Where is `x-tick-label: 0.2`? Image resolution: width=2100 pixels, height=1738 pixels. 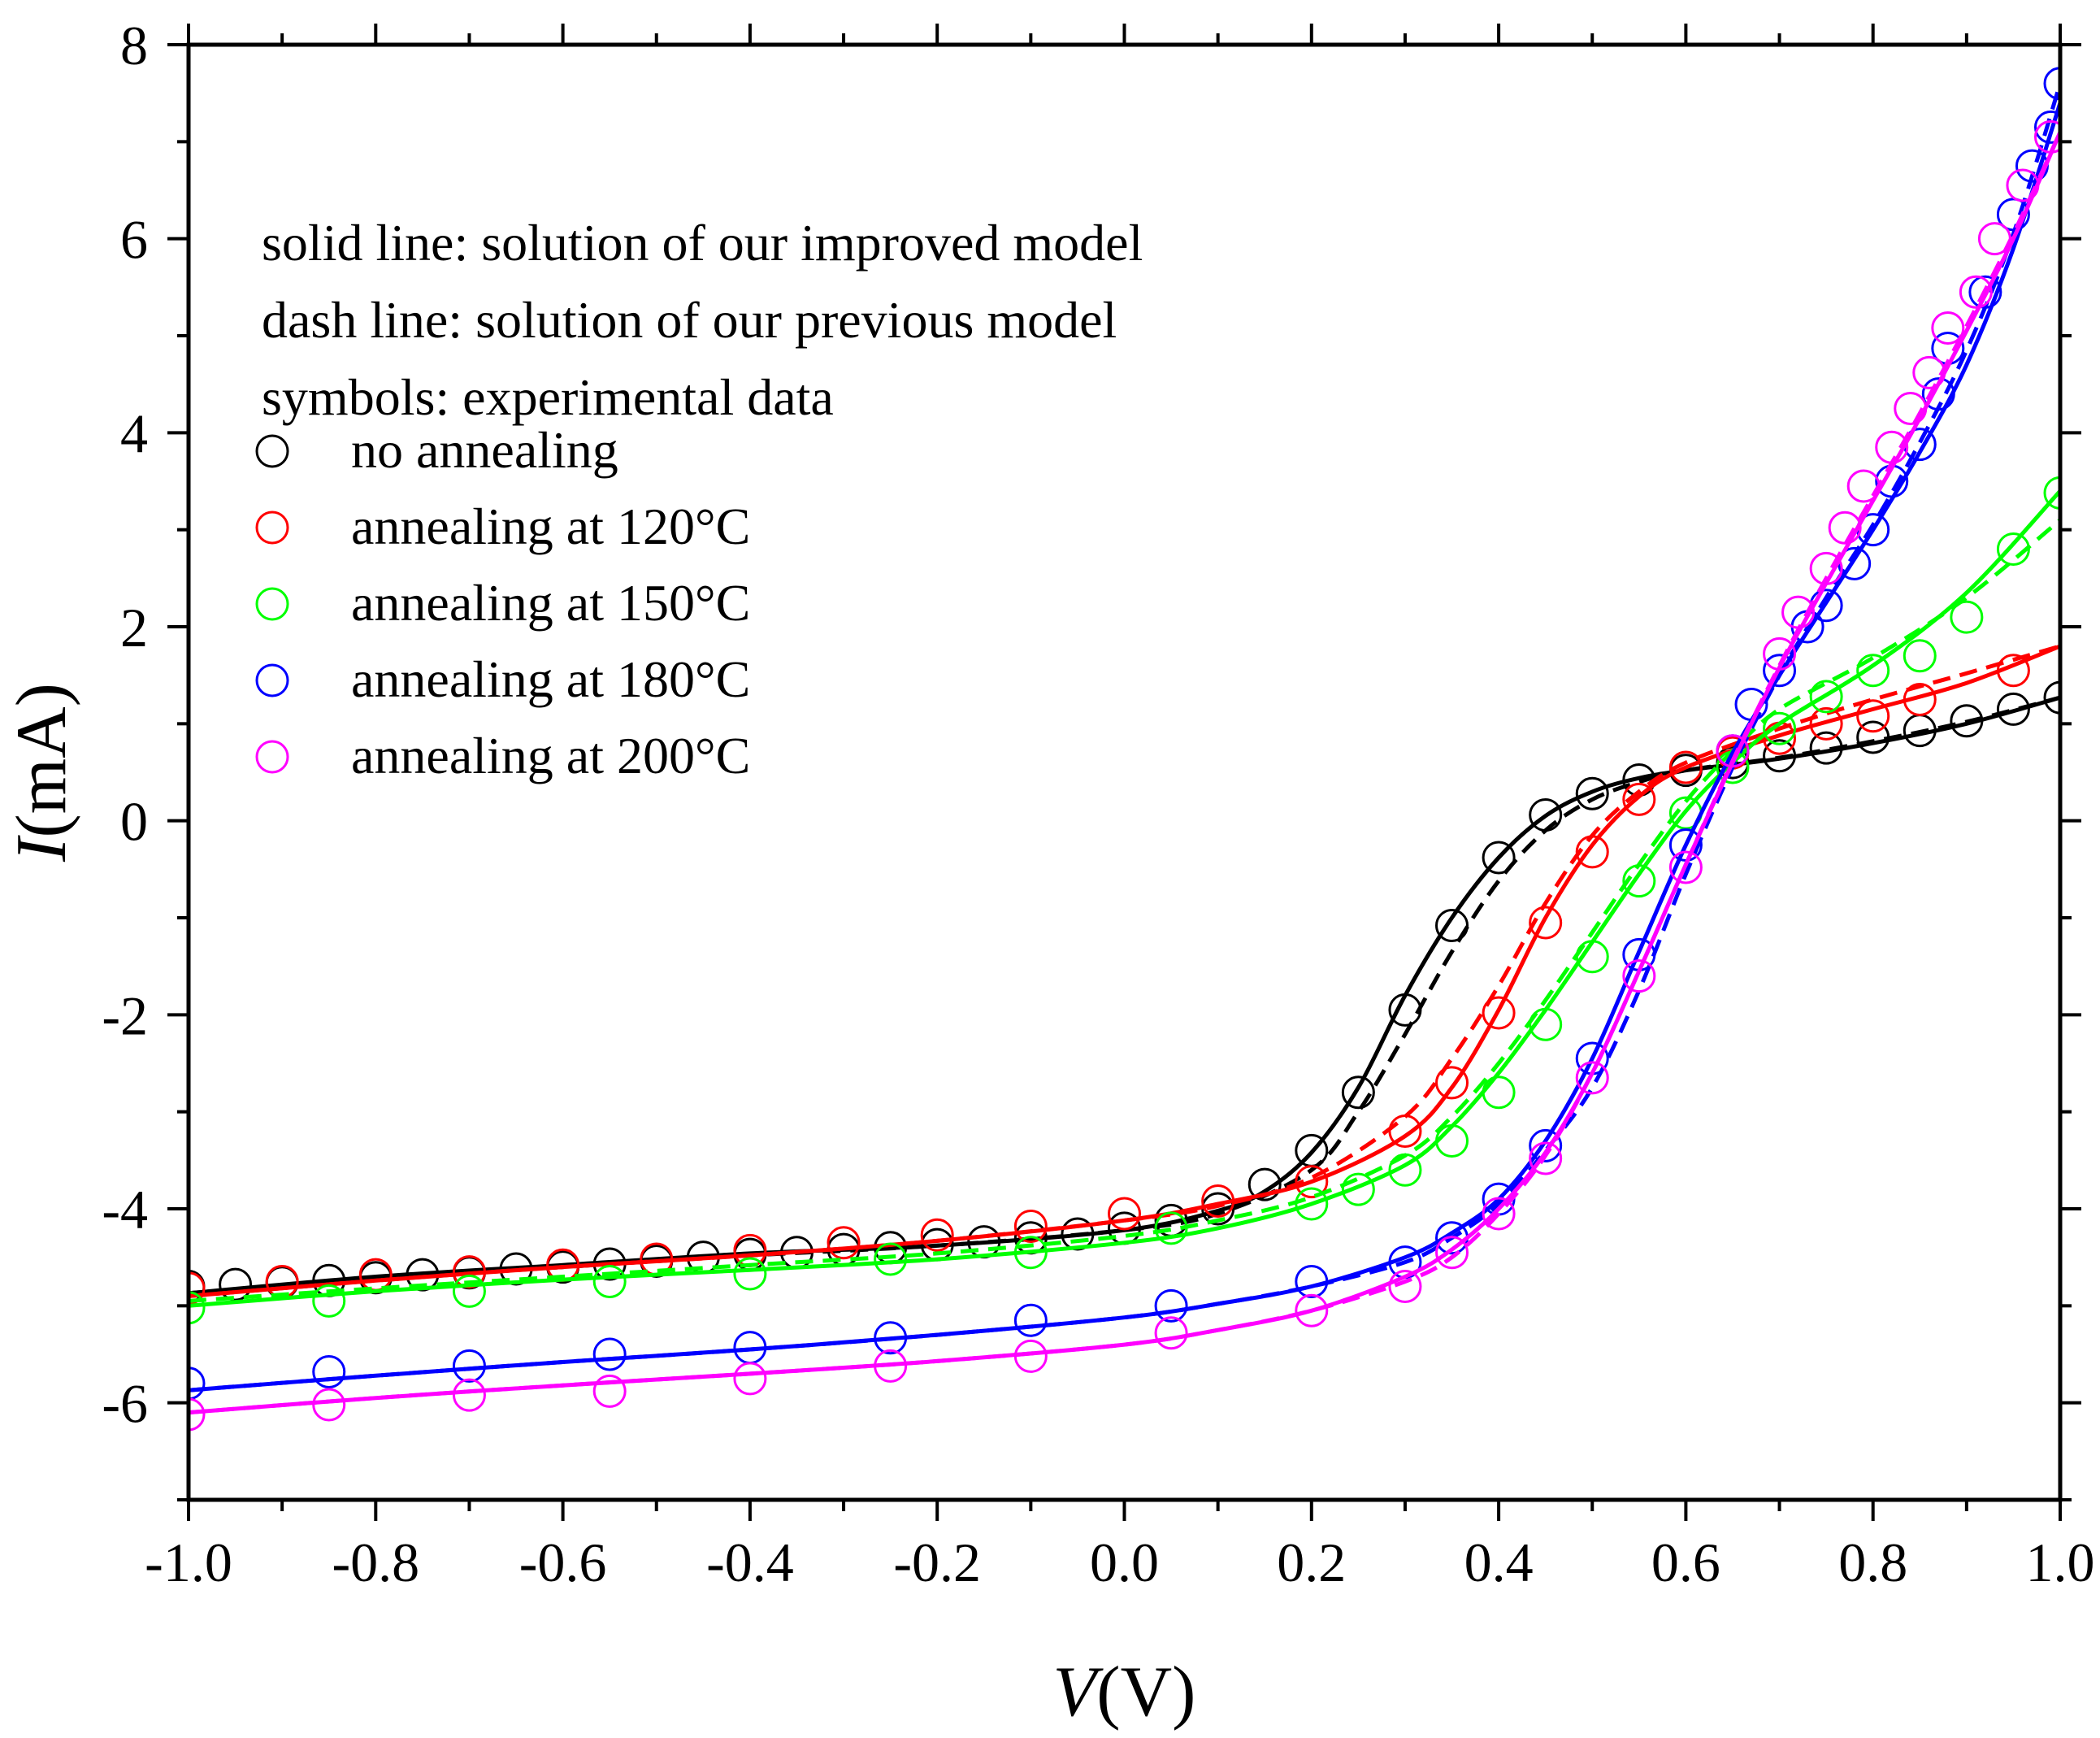
x-tick-label: 0.2 is located at coordinates (1311, 1562).